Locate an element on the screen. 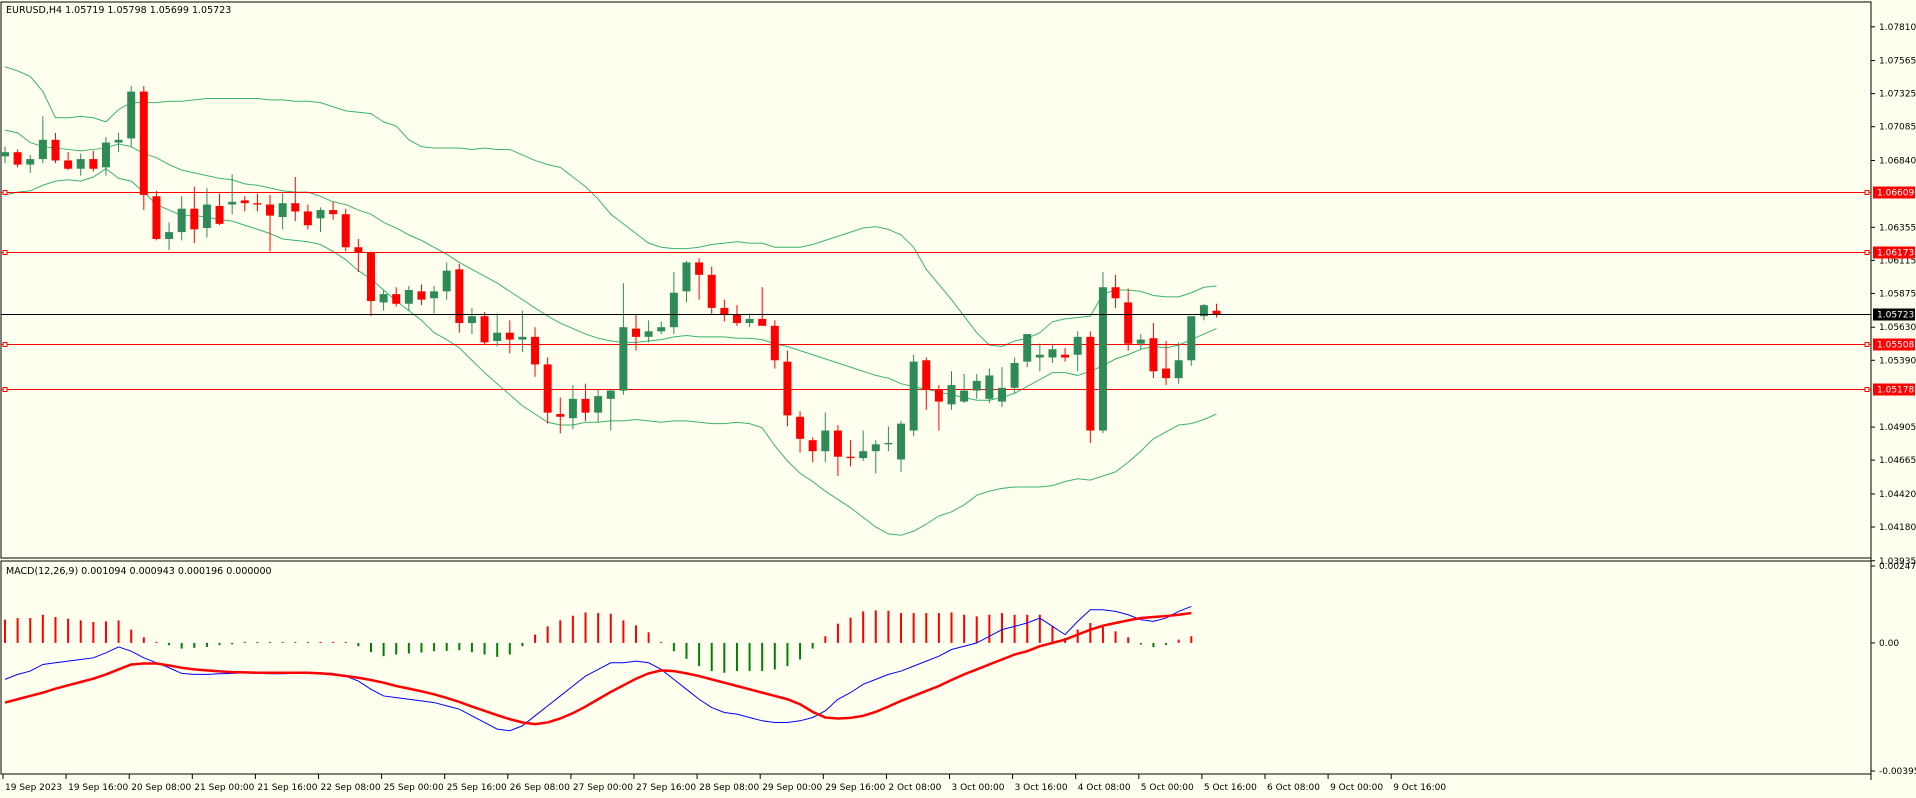  level-price-tag is located at coordinates (1894, 252).